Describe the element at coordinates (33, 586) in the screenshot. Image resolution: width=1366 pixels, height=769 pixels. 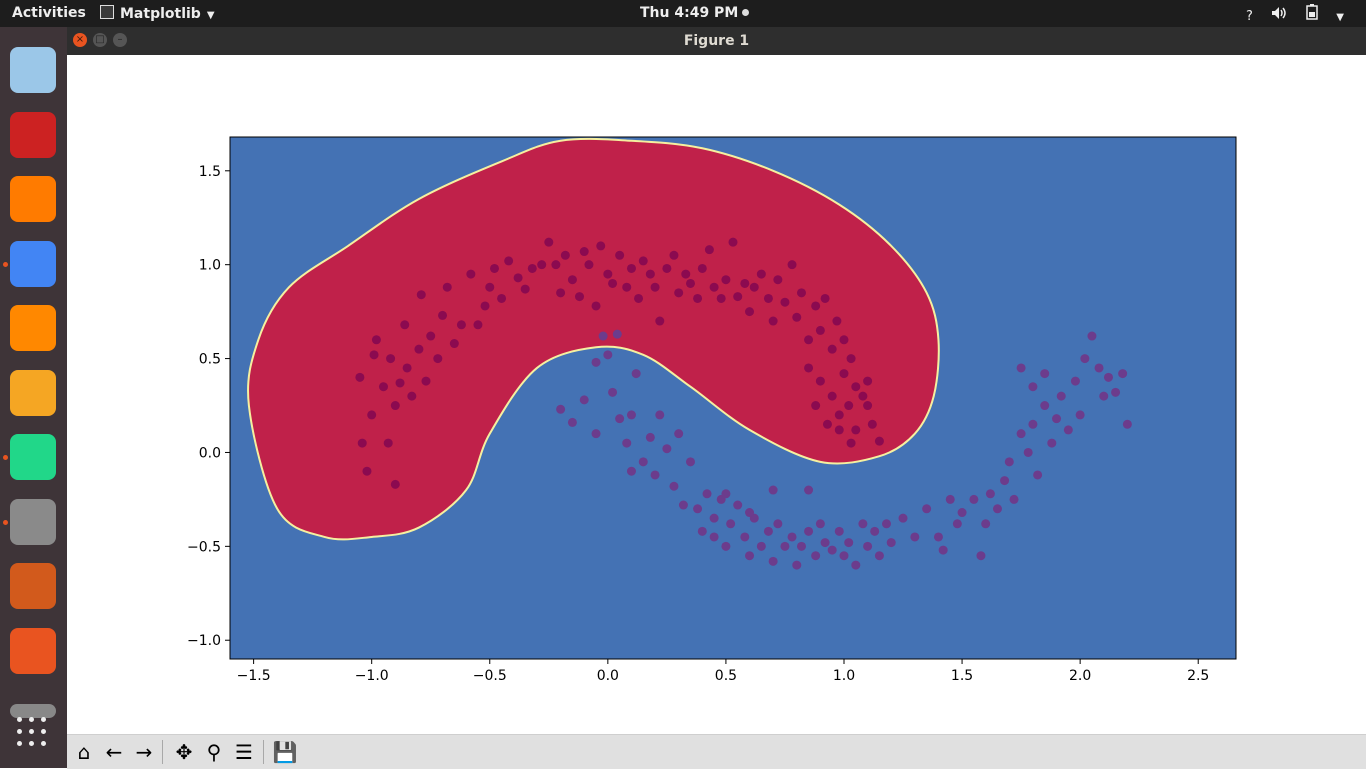
I see `impress-icon` at that location.